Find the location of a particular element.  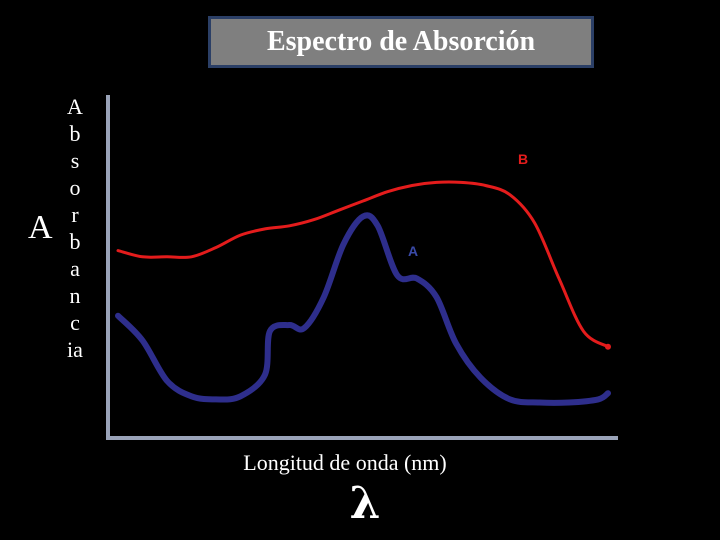

x-axis-symbol: λ is located at coordinates (365, 503).